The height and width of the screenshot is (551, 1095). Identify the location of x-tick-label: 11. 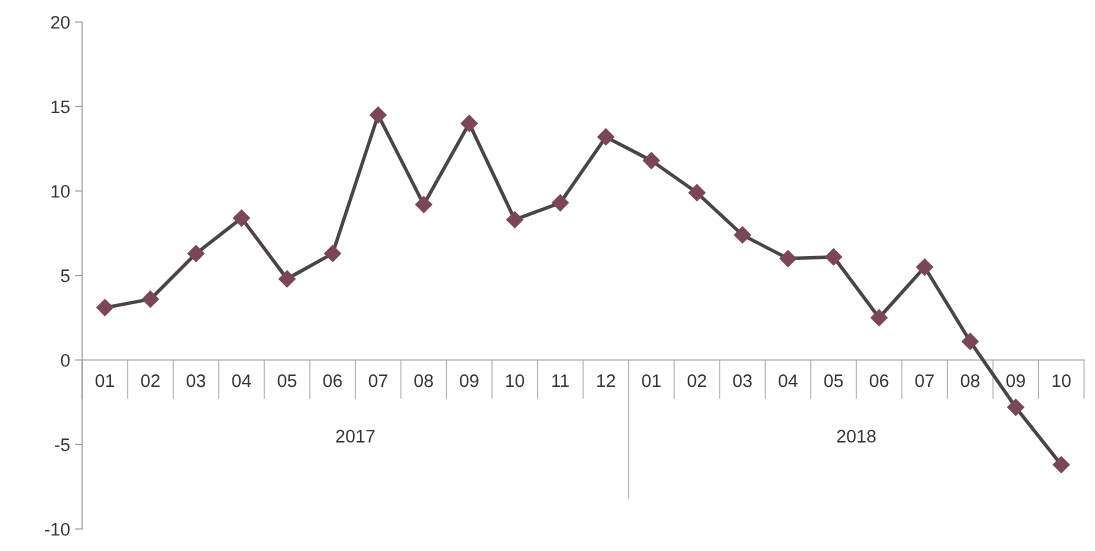
(560, 380).